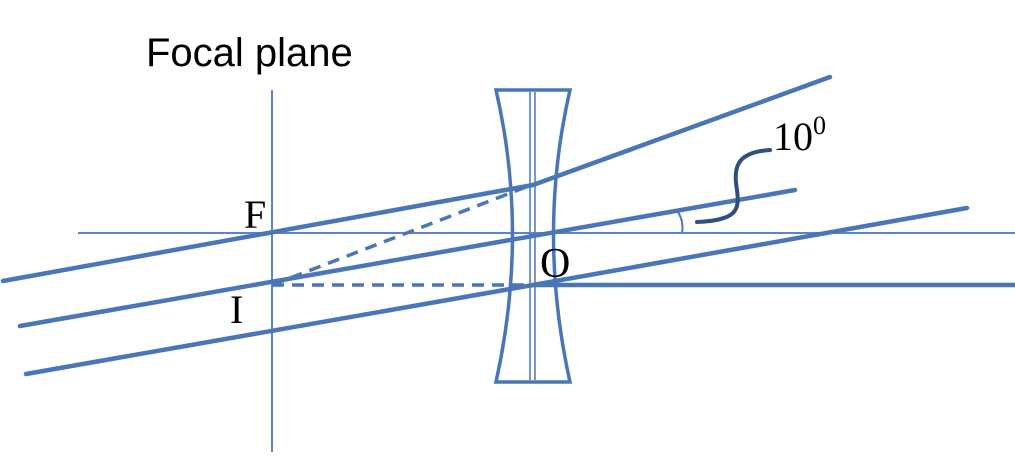 This screenshot has width=1015, height=456. Describe the element at coordinates (793, 136) in the screenshot. I see `angle-number: 10` at that location.